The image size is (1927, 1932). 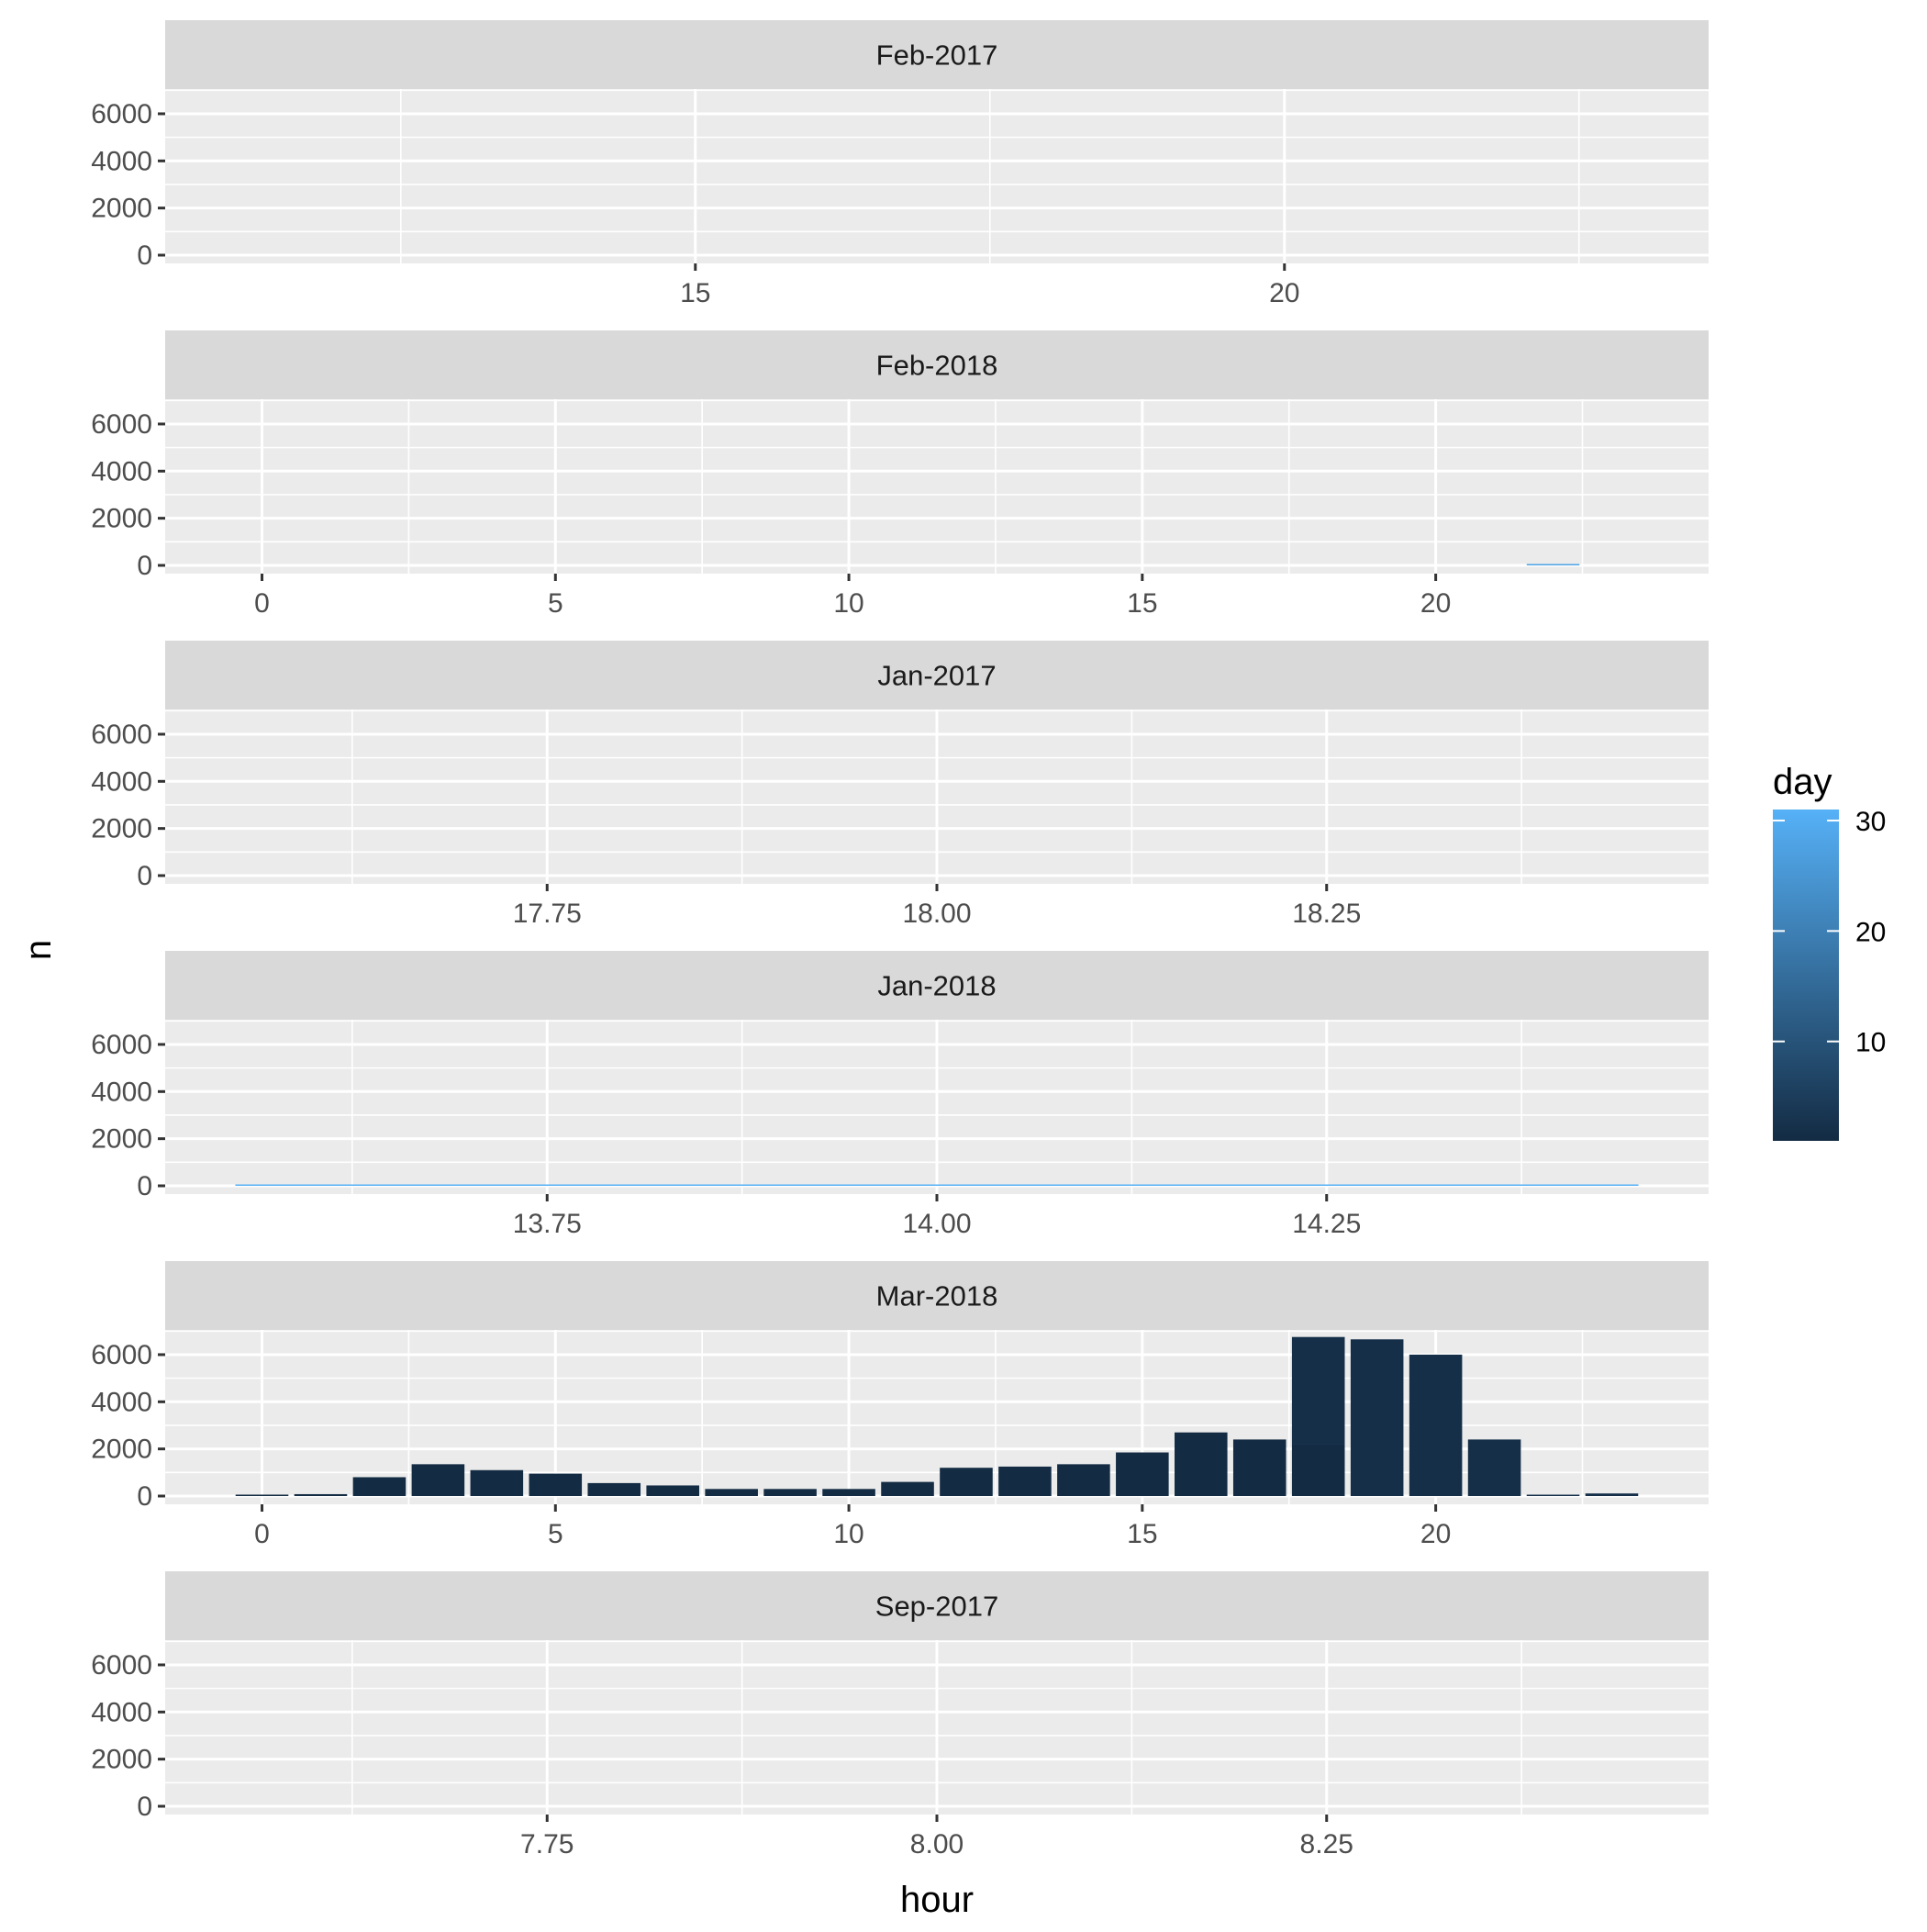 I want to click on facet-strip-label: Mar-2018, so click(x=937, y=1296).